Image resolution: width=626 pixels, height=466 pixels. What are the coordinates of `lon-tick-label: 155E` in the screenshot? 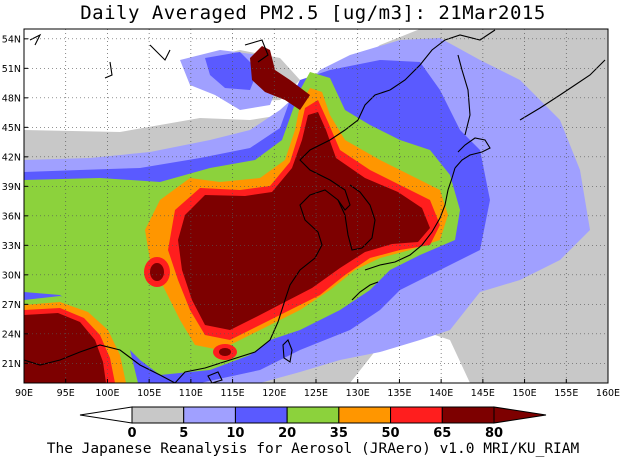 It's located at (566, 393).